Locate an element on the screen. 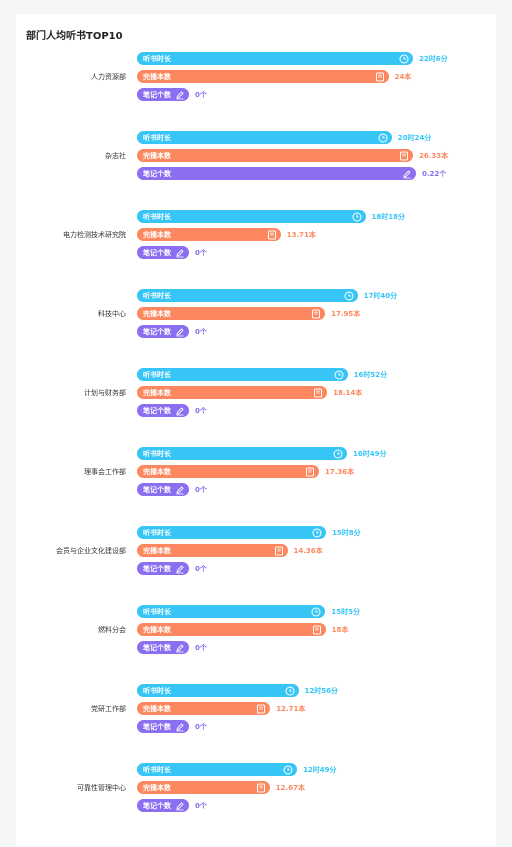 The width and height of the screenshot is (512, 847). department-label: 计划与财务部 is located at coordinates (105, 393).